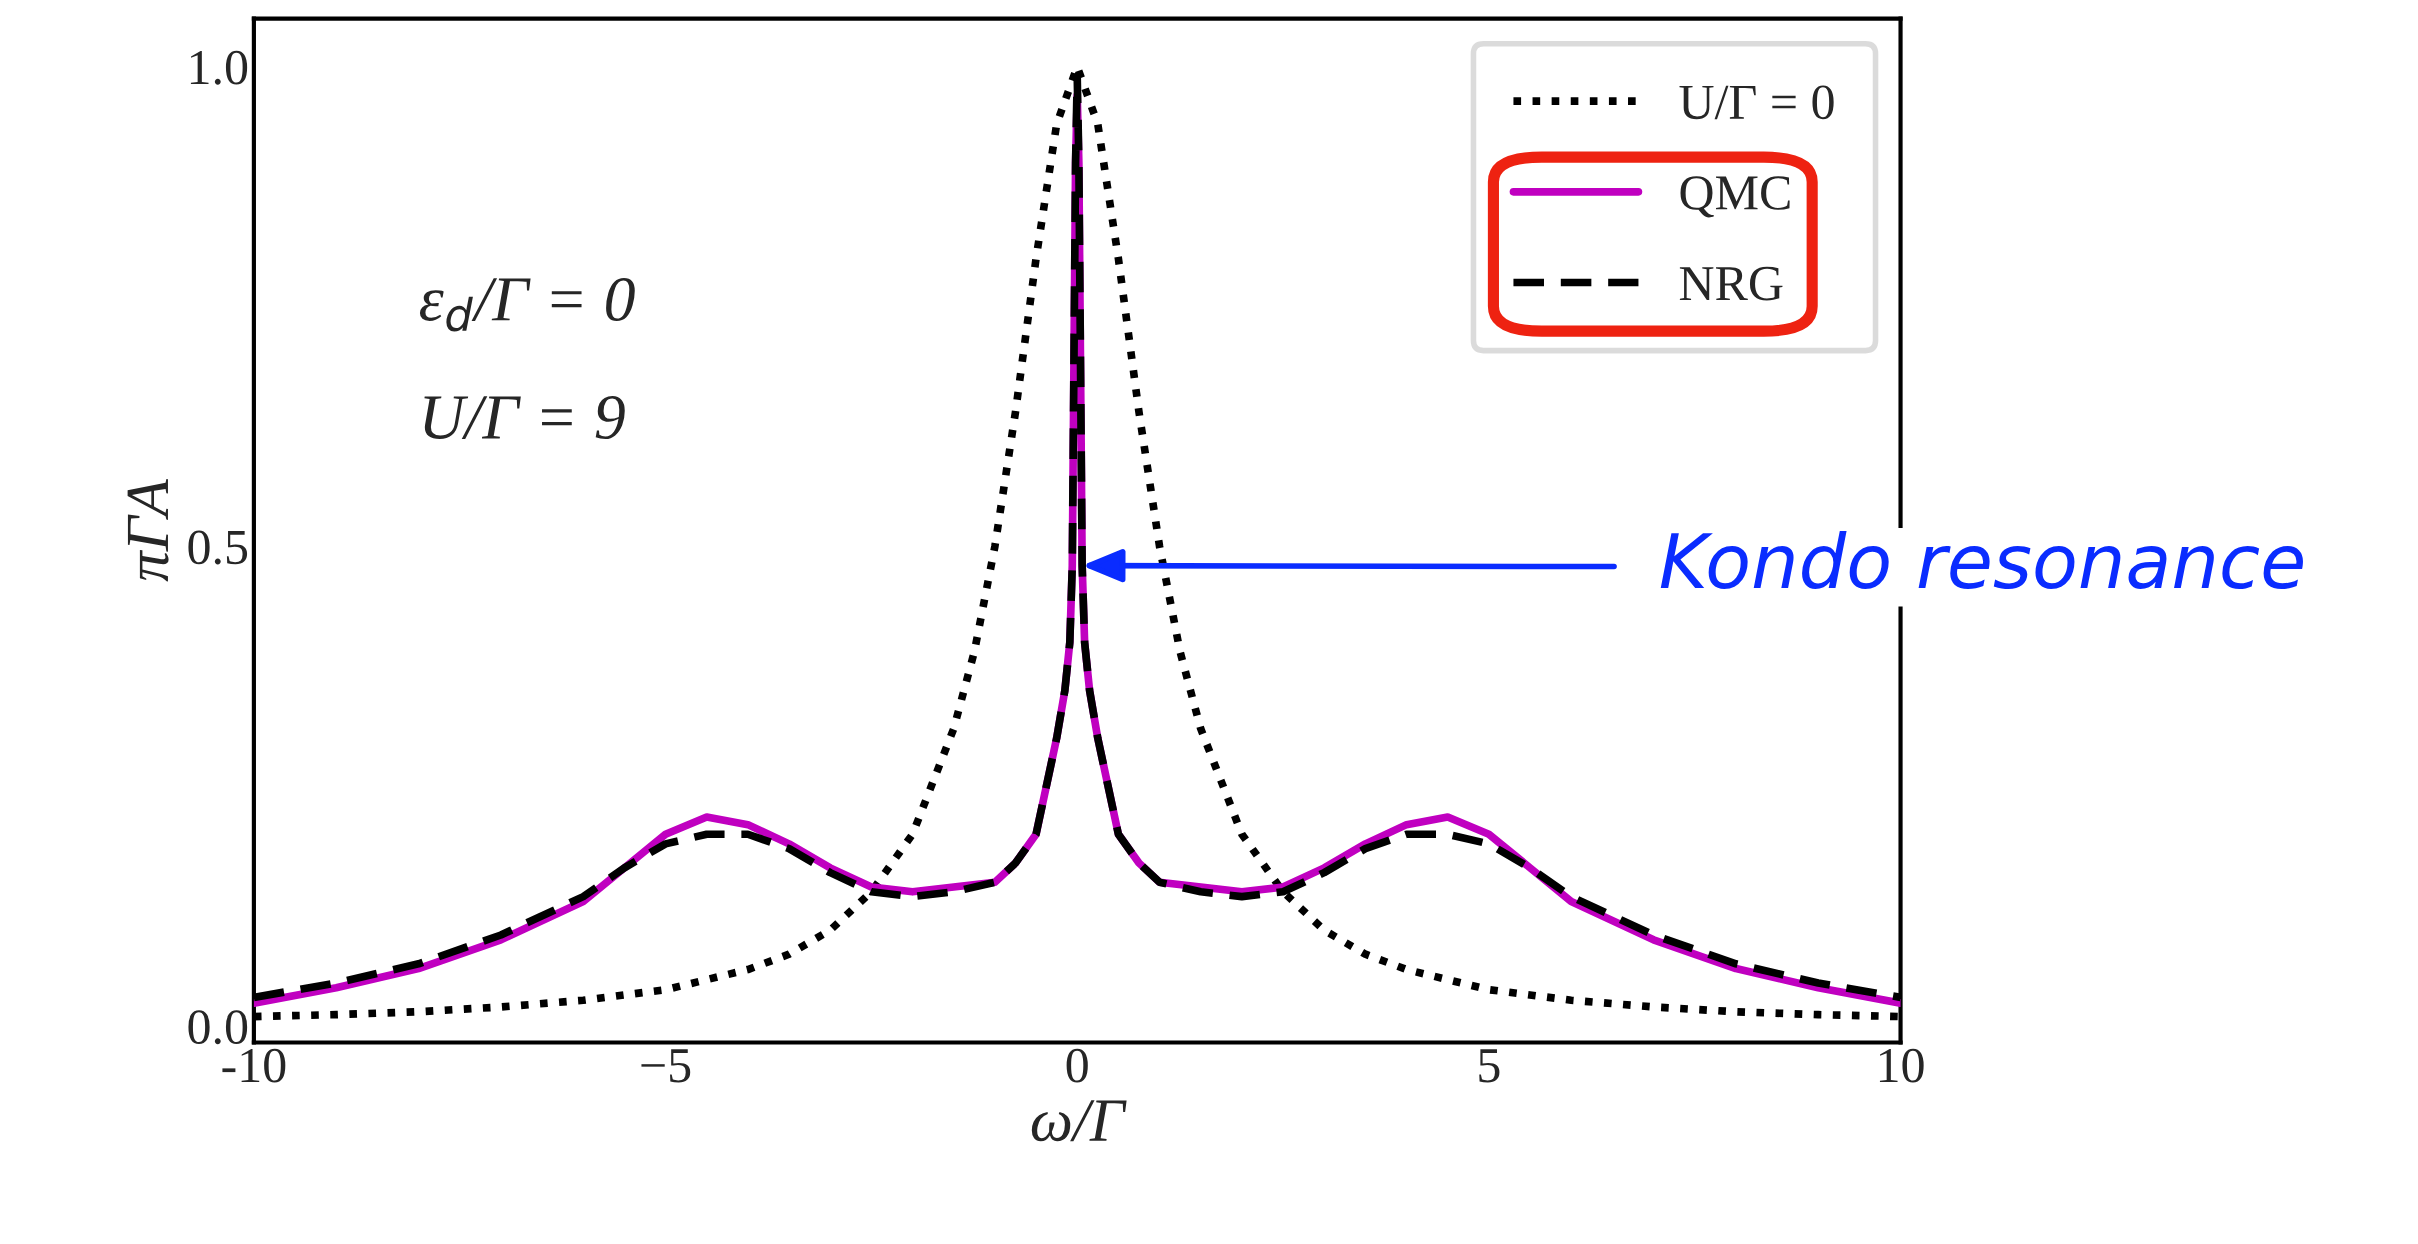 The image size is (2418, 1244). Describe the element at coordinates (1735, 197) in the screenshot. I see `legend-label: QMC` at that location.